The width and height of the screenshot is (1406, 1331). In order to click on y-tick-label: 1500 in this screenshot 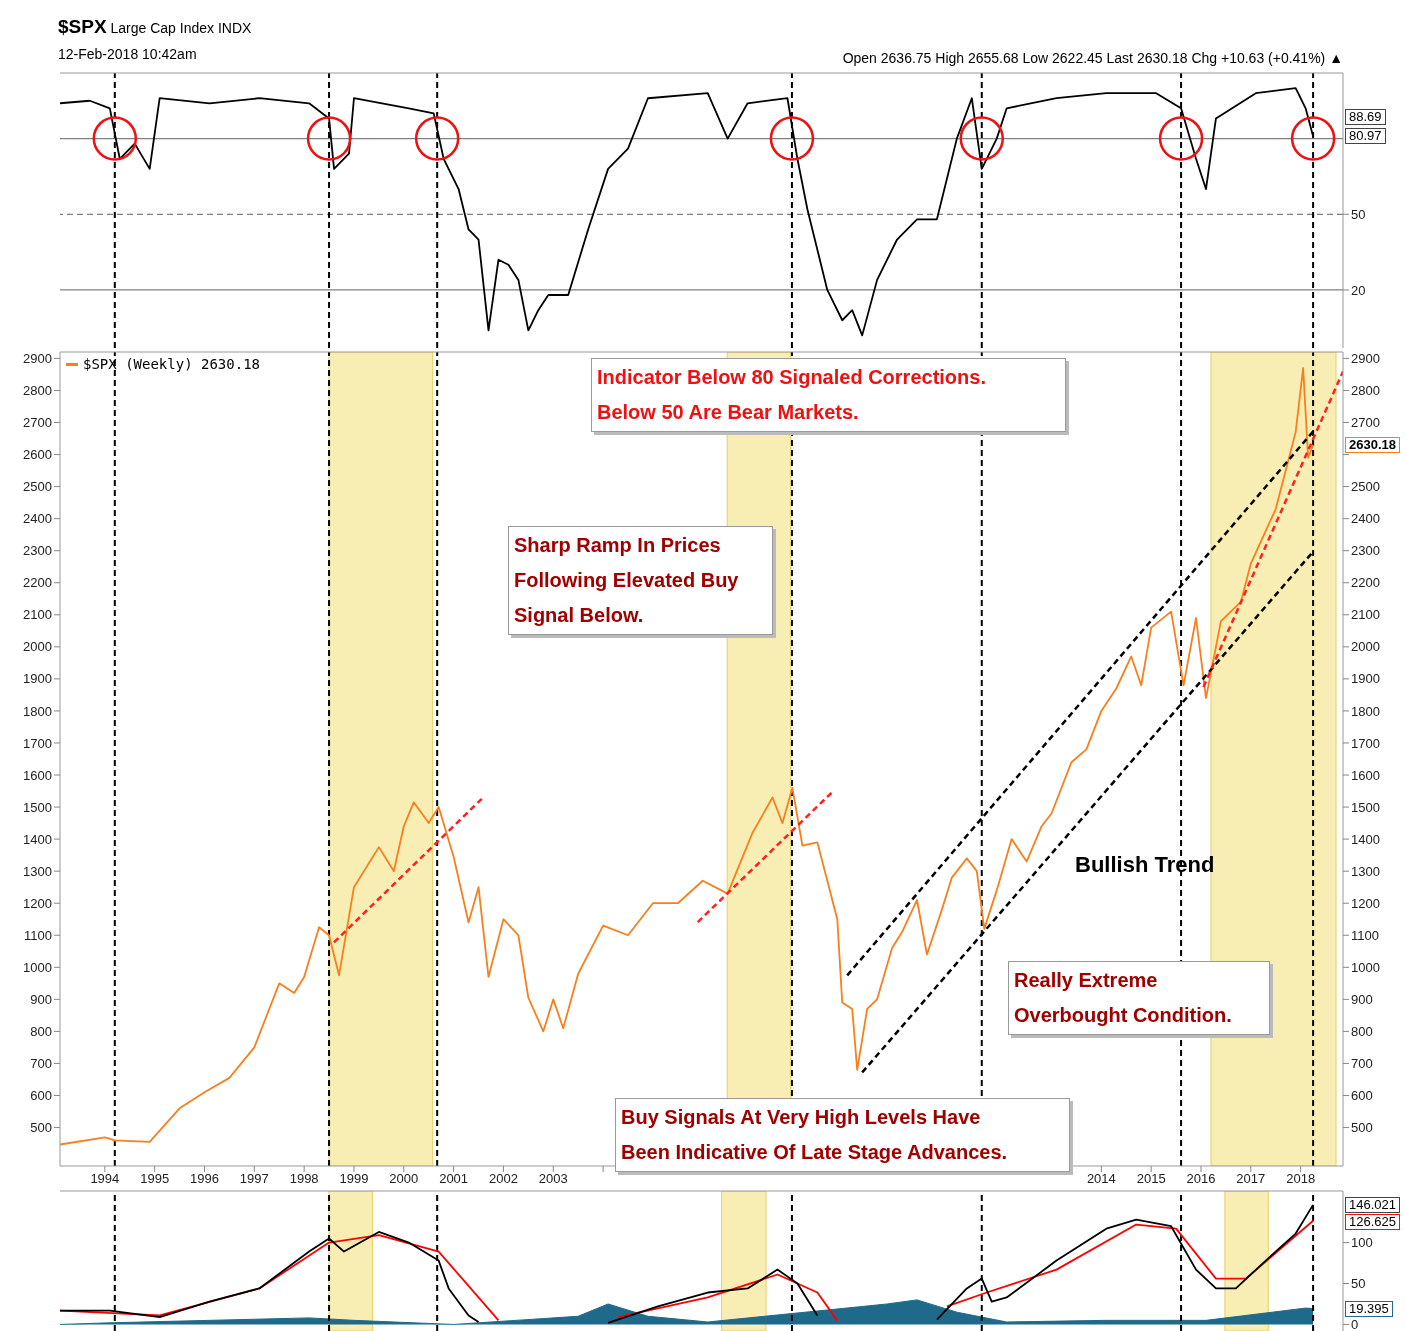, I will do `click(37, 807)`.